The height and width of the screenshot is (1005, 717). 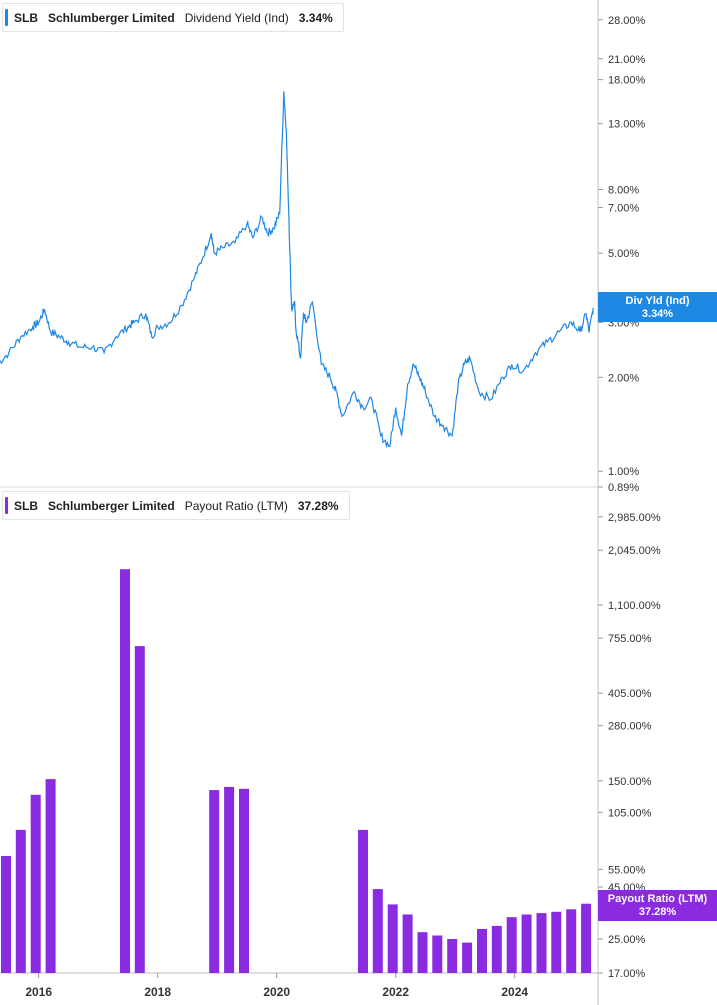 I want to click on x-tick-label: 2022, so click(x=395, y=992).